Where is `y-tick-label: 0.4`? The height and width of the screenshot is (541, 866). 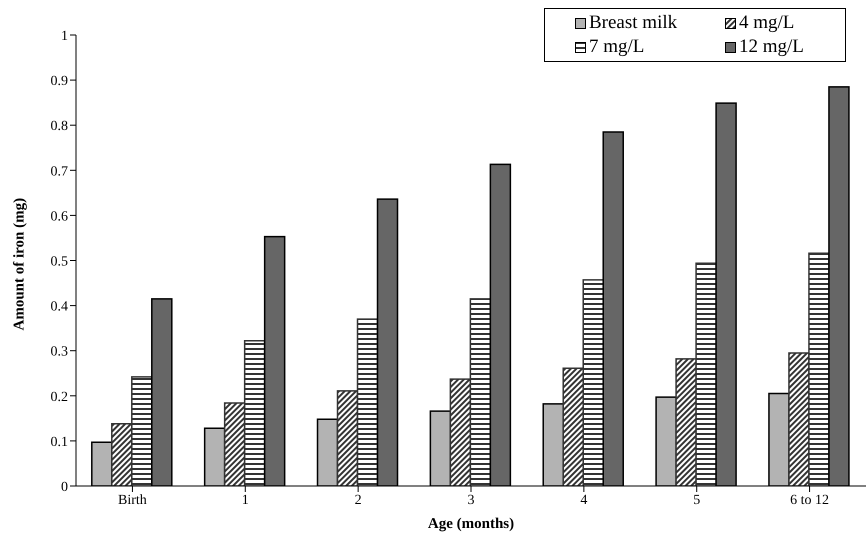
y-tick-label: 0.4 is located at coordinates (59, 307).